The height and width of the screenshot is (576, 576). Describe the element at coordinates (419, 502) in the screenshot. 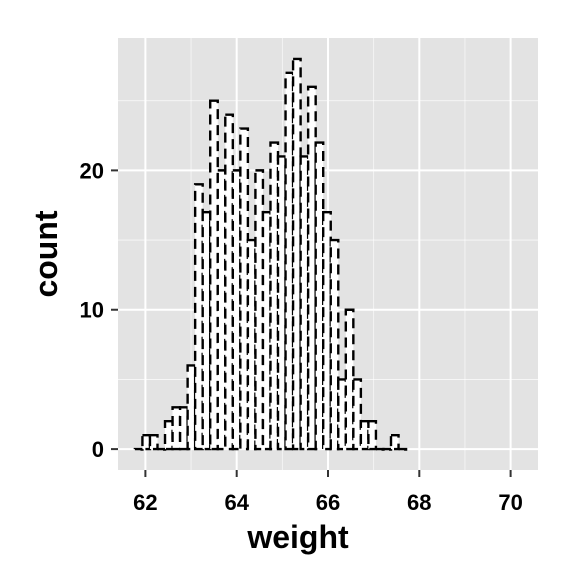

I see `x-tick-label: 68` at that location.